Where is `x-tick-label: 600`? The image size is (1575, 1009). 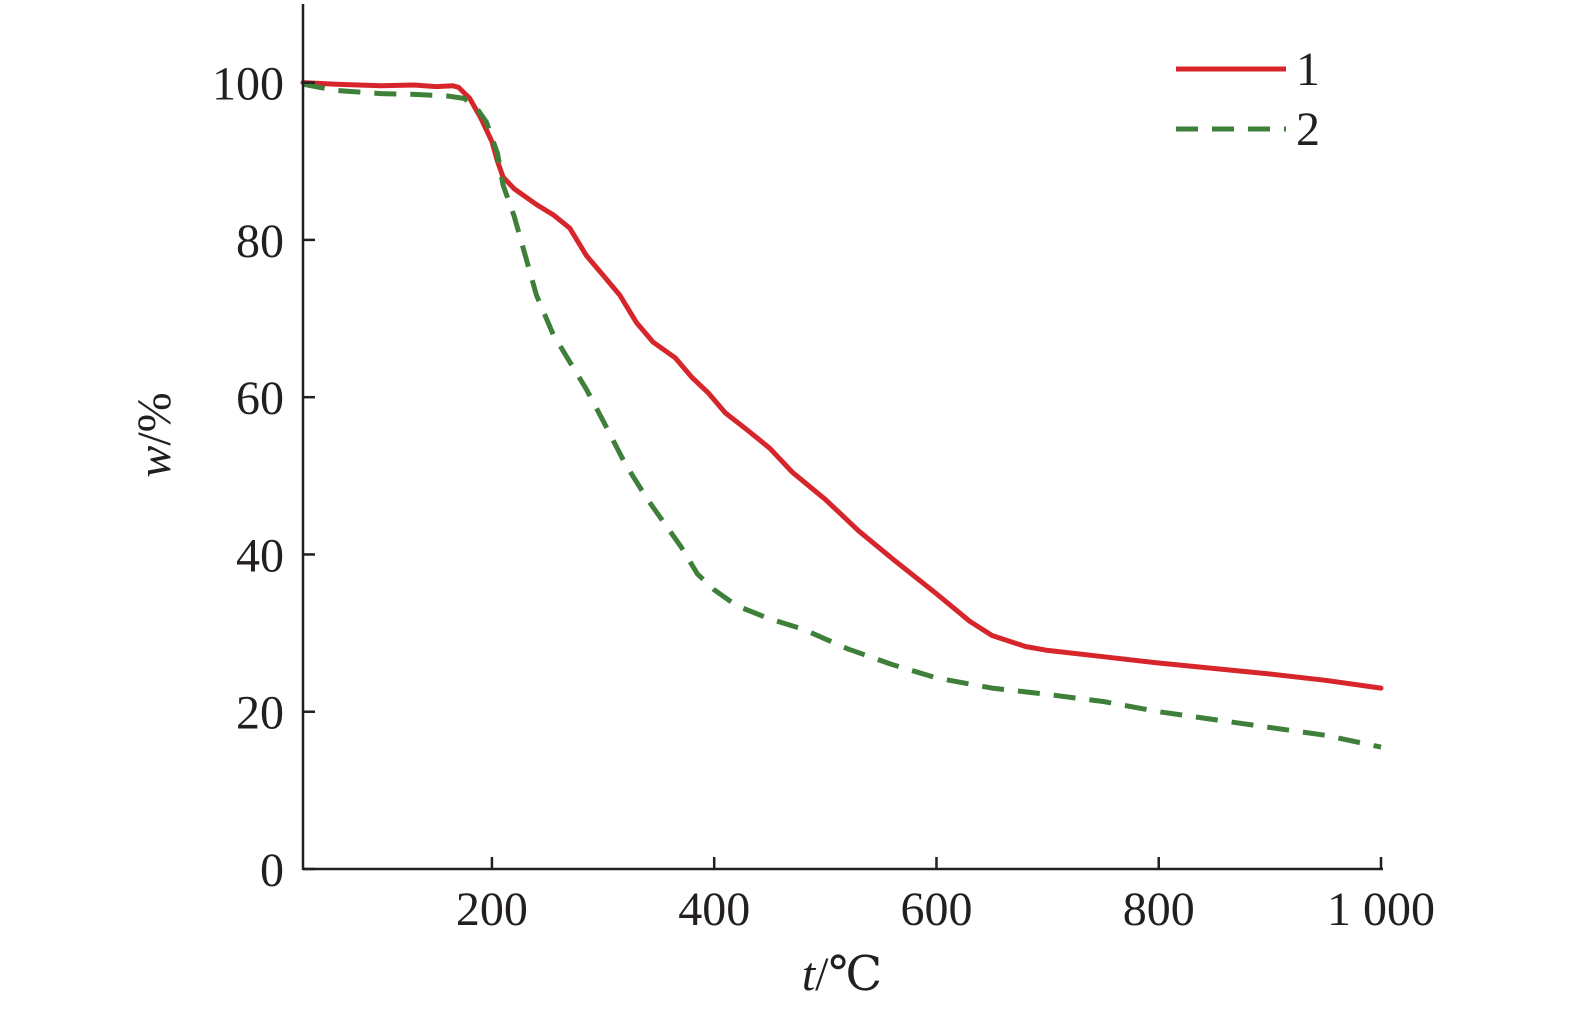 x-tick-label: 600 is located at coordinates (936, 909).